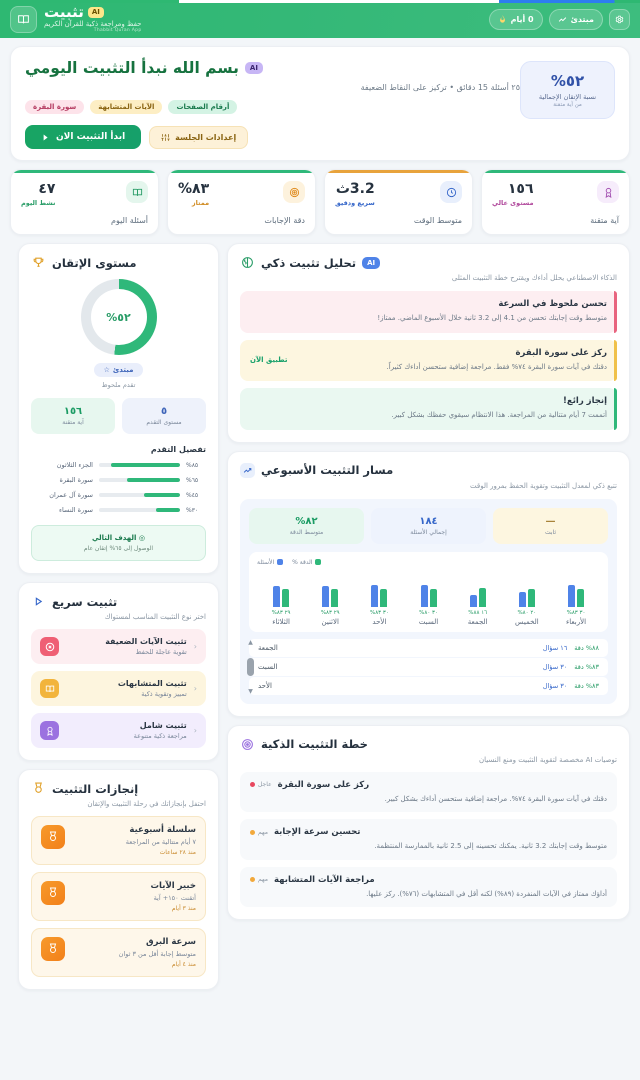 The image size is (640, 1080). What do you see at coordinates (306, 532) in the screenshot?
I see `weekly-accuracy-label: متوسط الدقة` at bounding box center [306, 532].